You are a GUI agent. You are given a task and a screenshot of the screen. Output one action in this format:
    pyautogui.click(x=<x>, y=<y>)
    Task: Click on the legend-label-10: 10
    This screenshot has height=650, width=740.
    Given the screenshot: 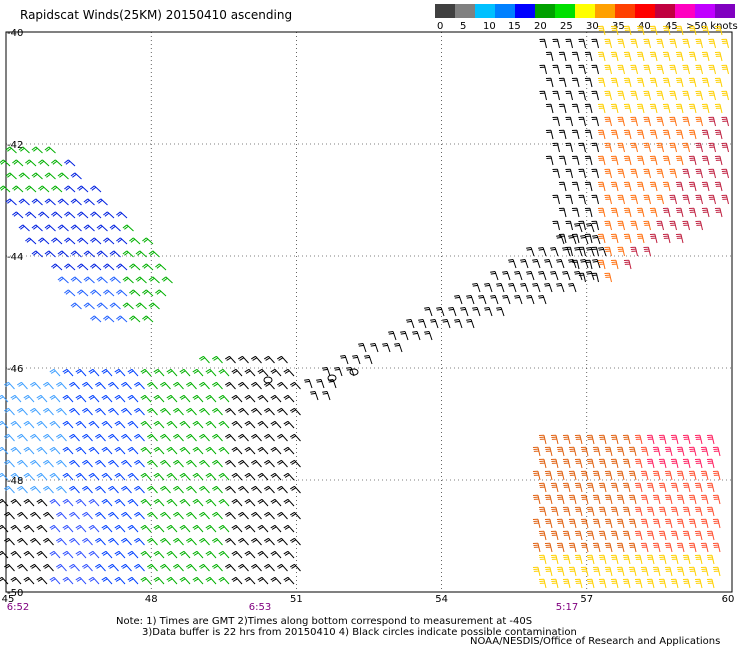 What is the action you would take?
    pyautogui.click(x=489, y=26)
    